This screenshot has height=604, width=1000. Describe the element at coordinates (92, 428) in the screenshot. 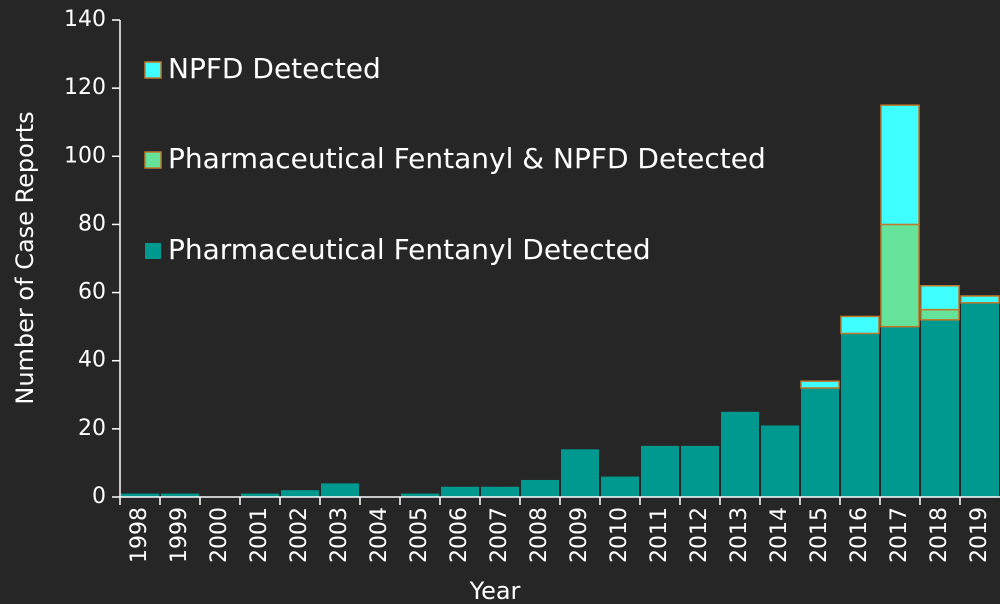

I see `y-tick-label: 20` at that location.